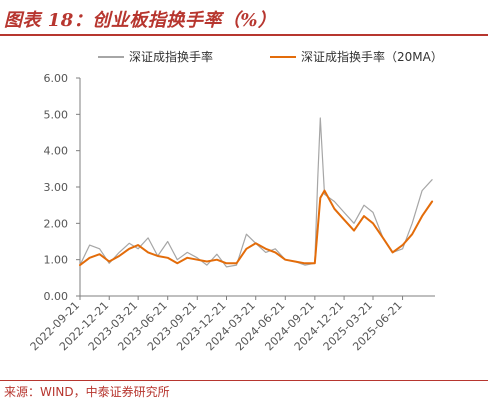  Describe the element at coordinates (56, 296) in the screenshot. I see `y-tick-label: 0.00` at that location.